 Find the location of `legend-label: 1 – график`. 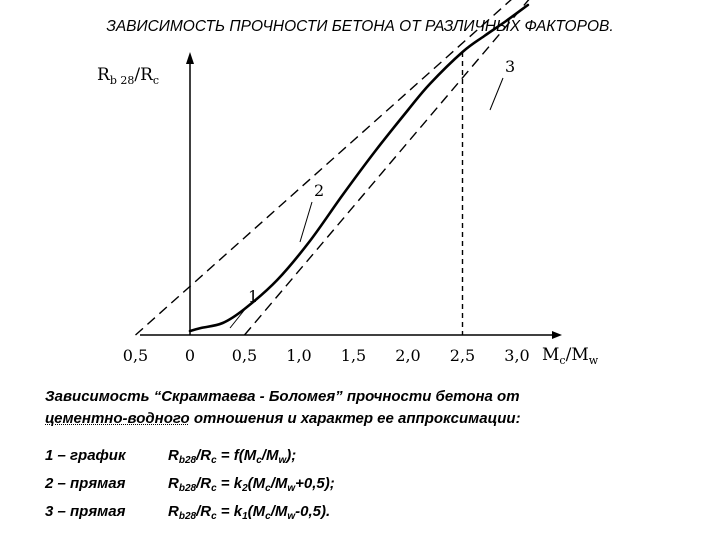

legend-label: 1 – график is located at coordinates (85, 455).